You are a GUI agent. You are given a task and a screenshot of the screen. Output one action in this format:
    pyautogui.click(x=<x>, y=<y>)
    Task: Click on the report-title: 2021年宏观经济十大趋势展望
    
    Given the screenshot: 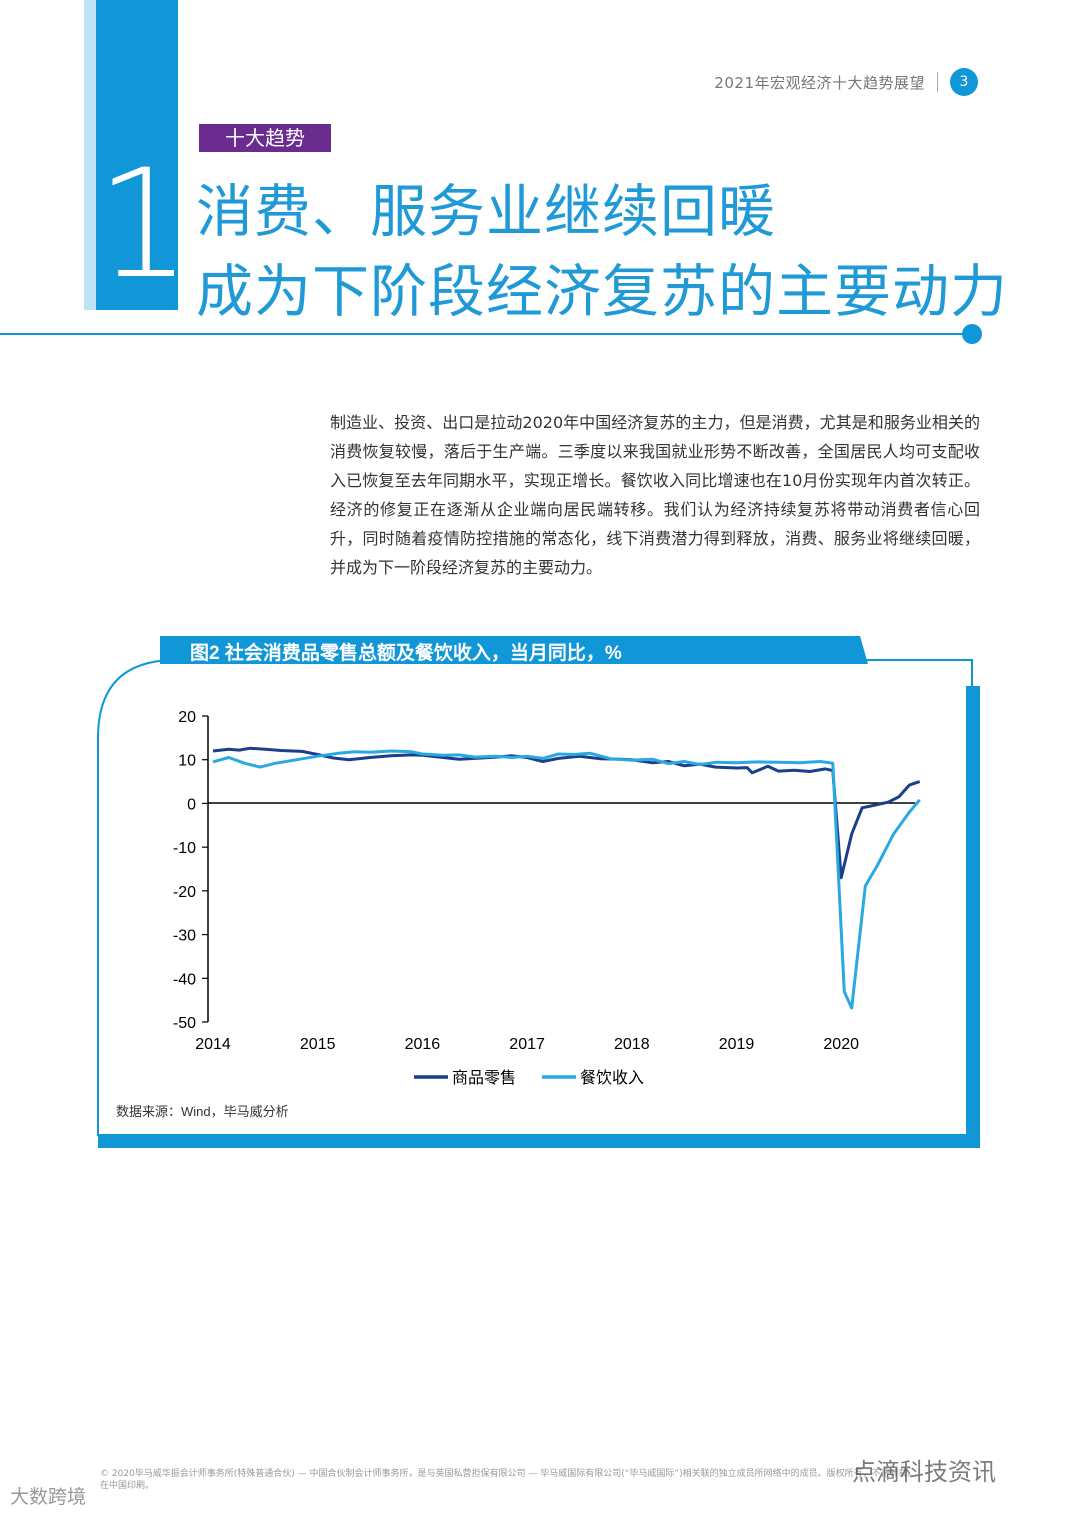 What is the action you would take?
    pyautogui.click(x=819, y=83)
    